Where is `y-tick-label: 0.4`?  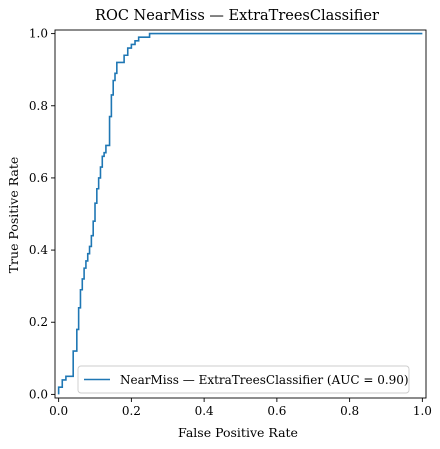
y-tick-label: 0.4 is located at coordinates (38, 250).